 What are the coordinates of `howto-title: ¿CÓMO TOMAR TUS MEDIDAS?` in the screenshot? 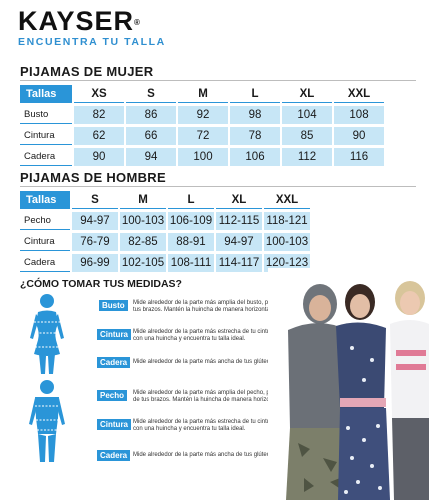 It's located at (101, 284).